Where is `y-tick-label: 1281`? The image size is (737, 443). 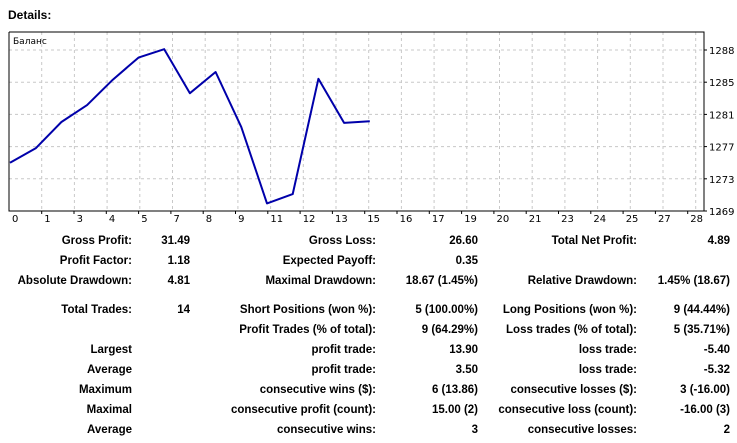 y-tick-label: 1281 is located at coordinates (721, 115).